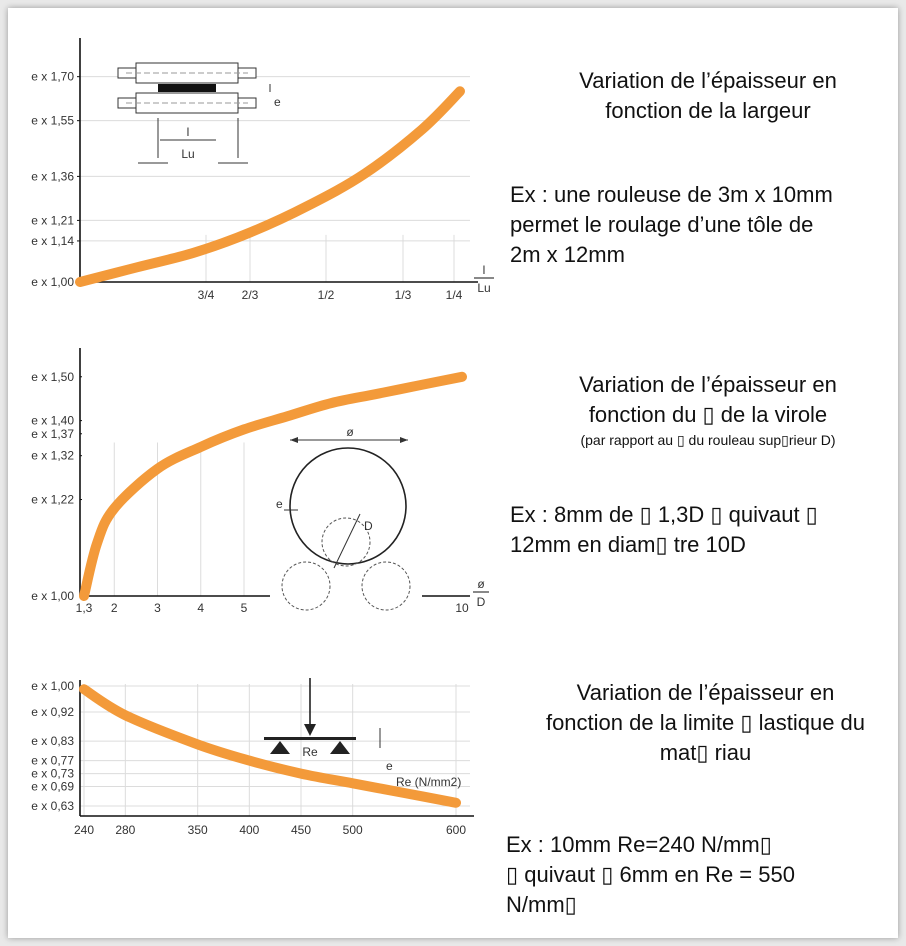 This screenshot has height=946, width=906. Describe the element at coordinates (52, 121) in the screenshot. I see `y-tick-label: e x 1,55` at that location.